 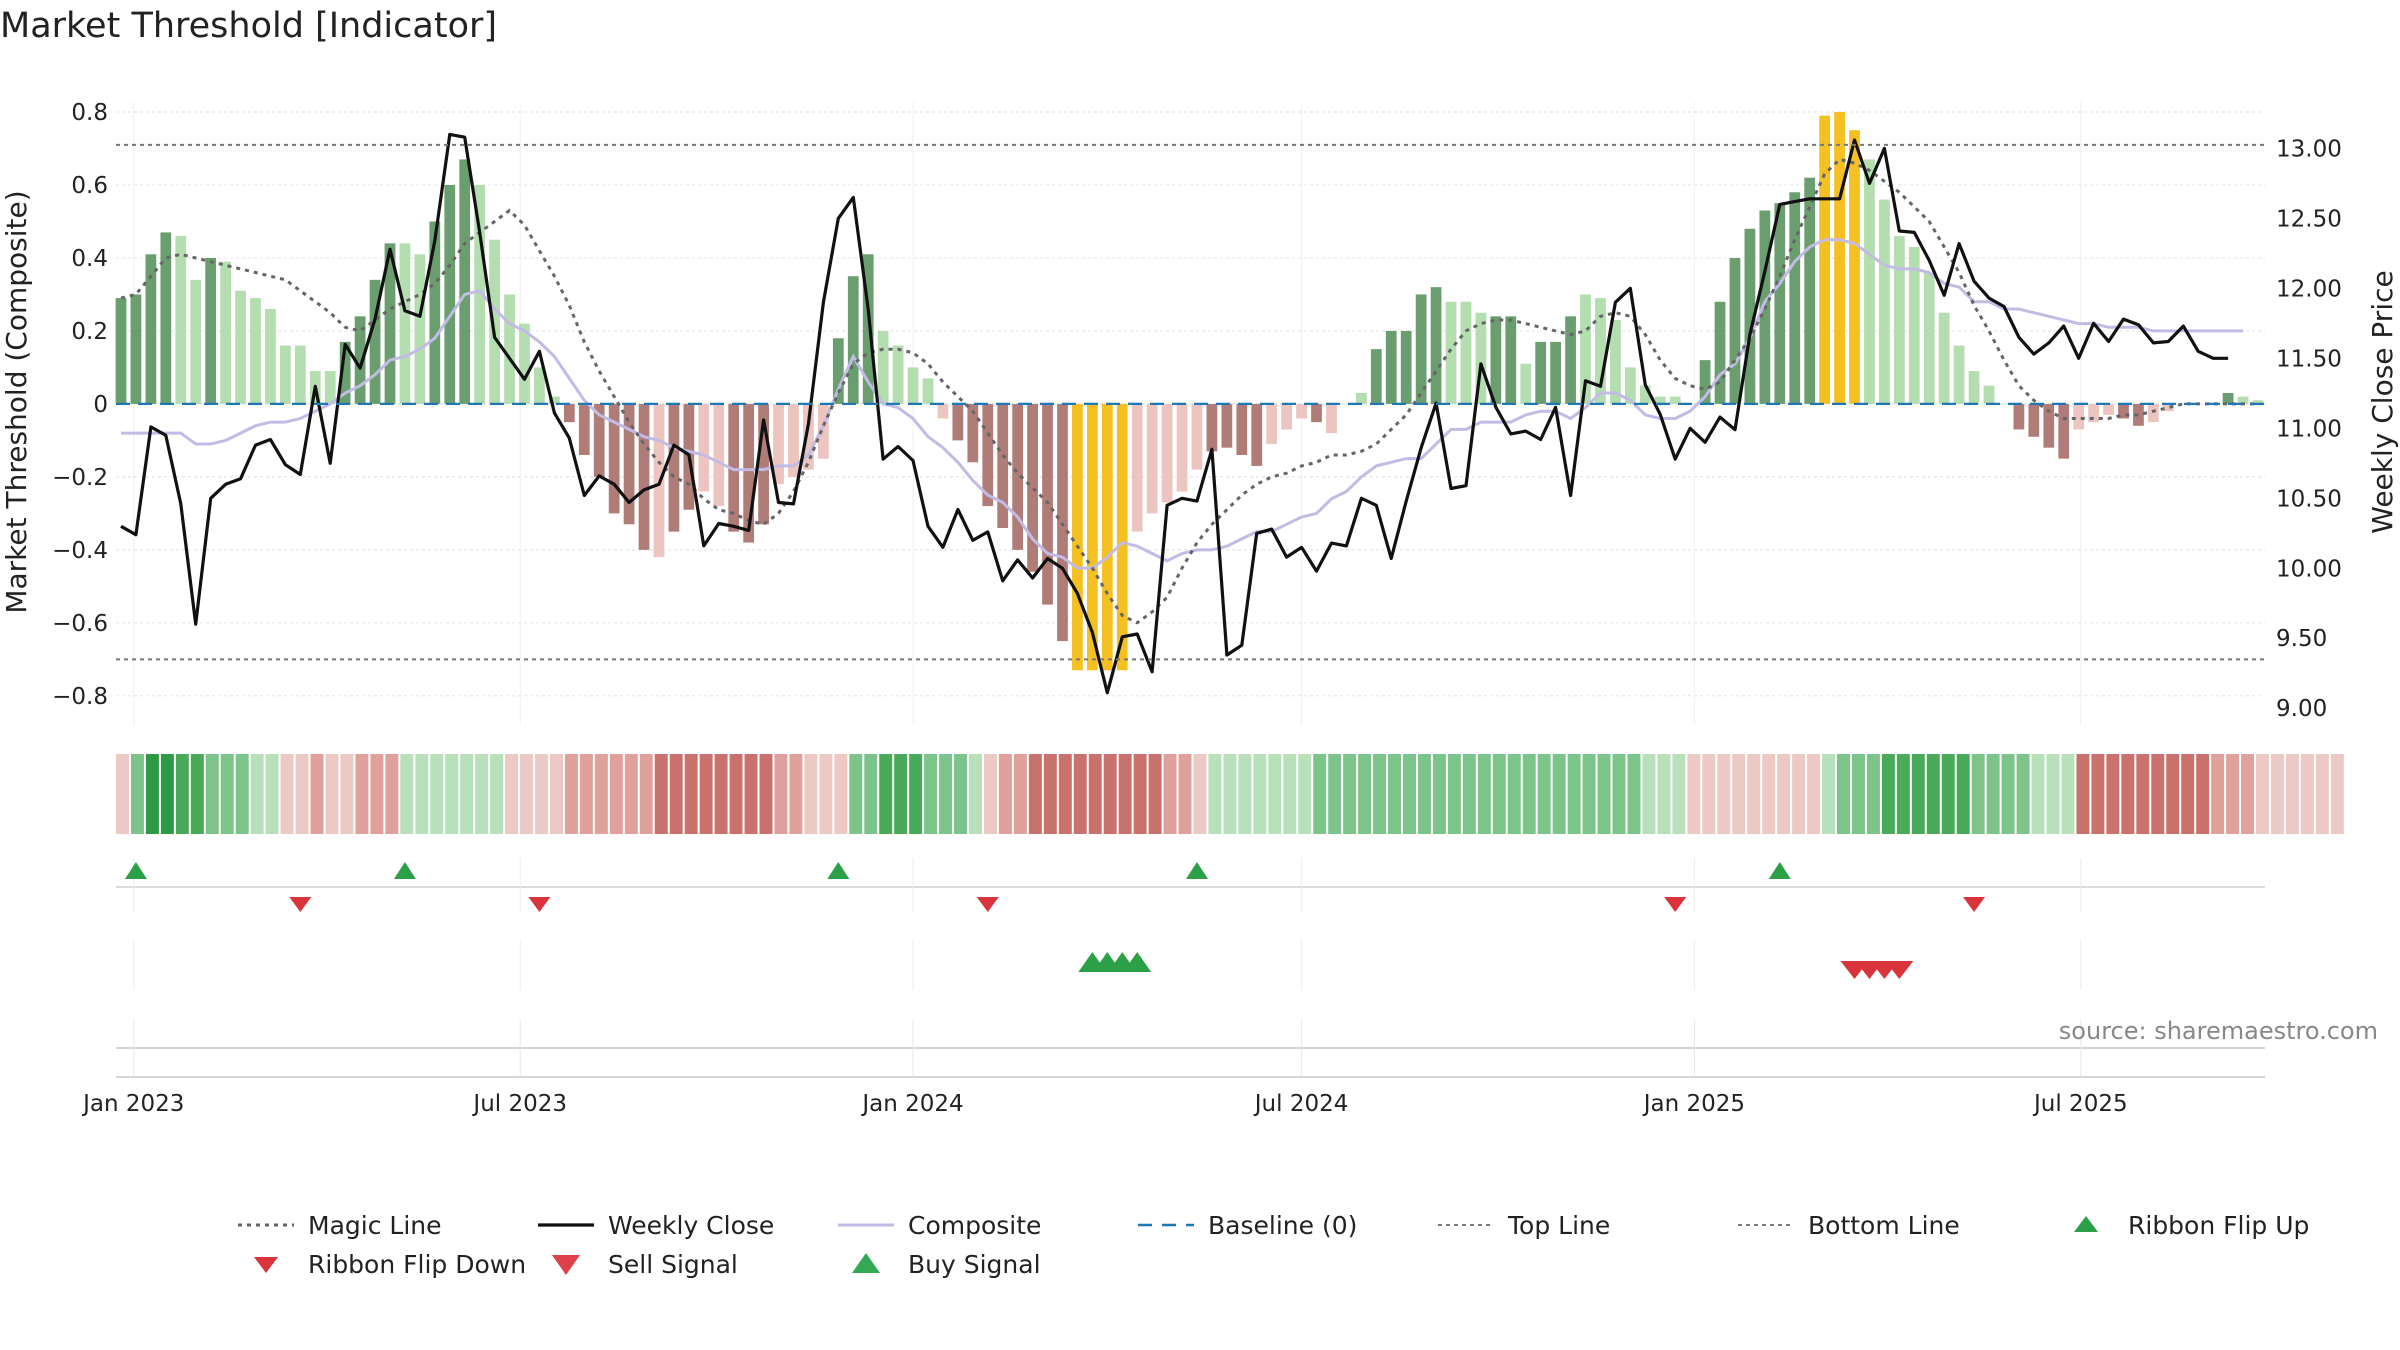 What do you see at coordinates (2309, 219) in the screenshot?
I see `y2-tick-label: 12.50` at bounding box center [2309, 219].